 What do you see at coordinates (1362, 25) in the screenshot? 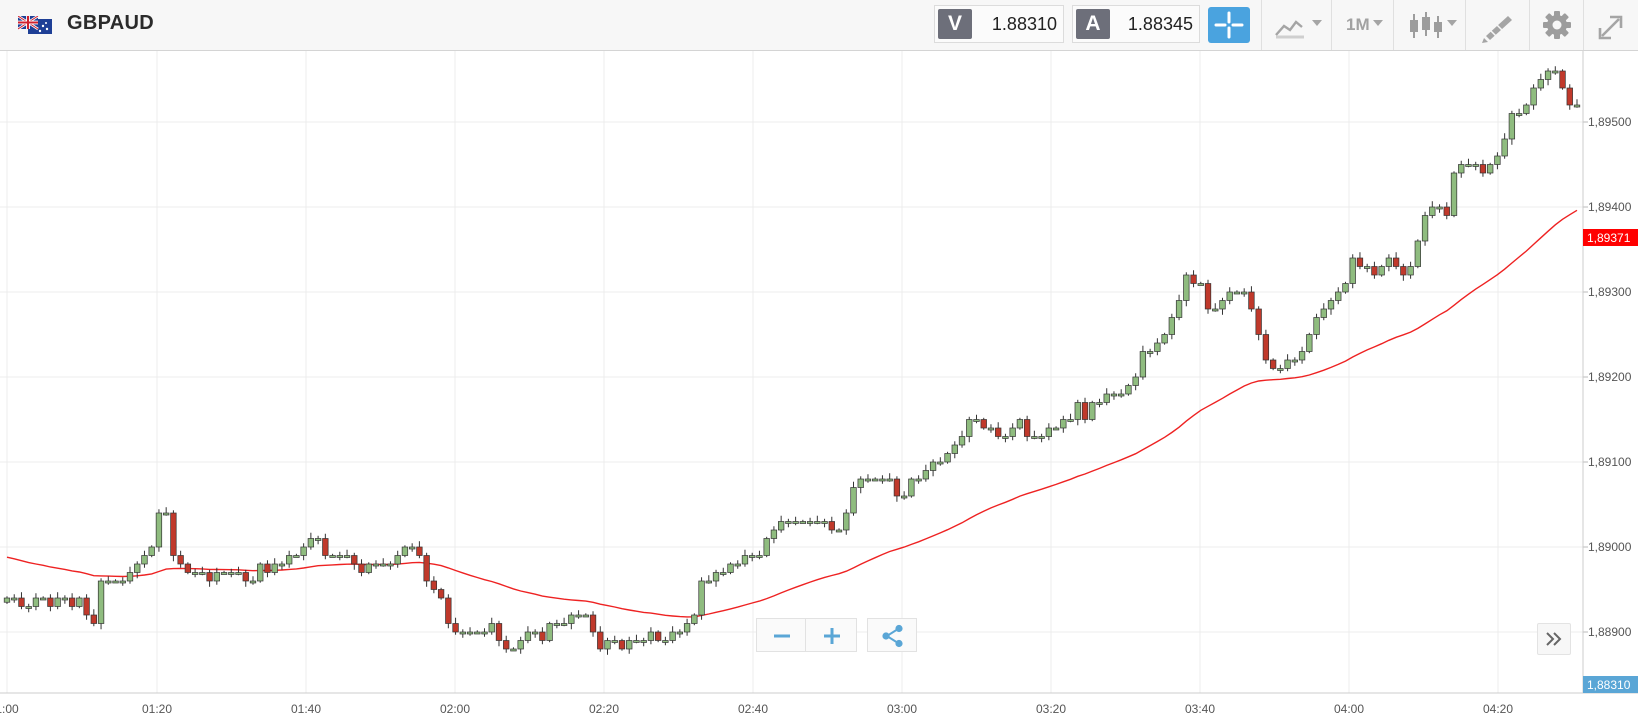
I see `timeframe-selector: 1M` at bounding box center [1362, 25].